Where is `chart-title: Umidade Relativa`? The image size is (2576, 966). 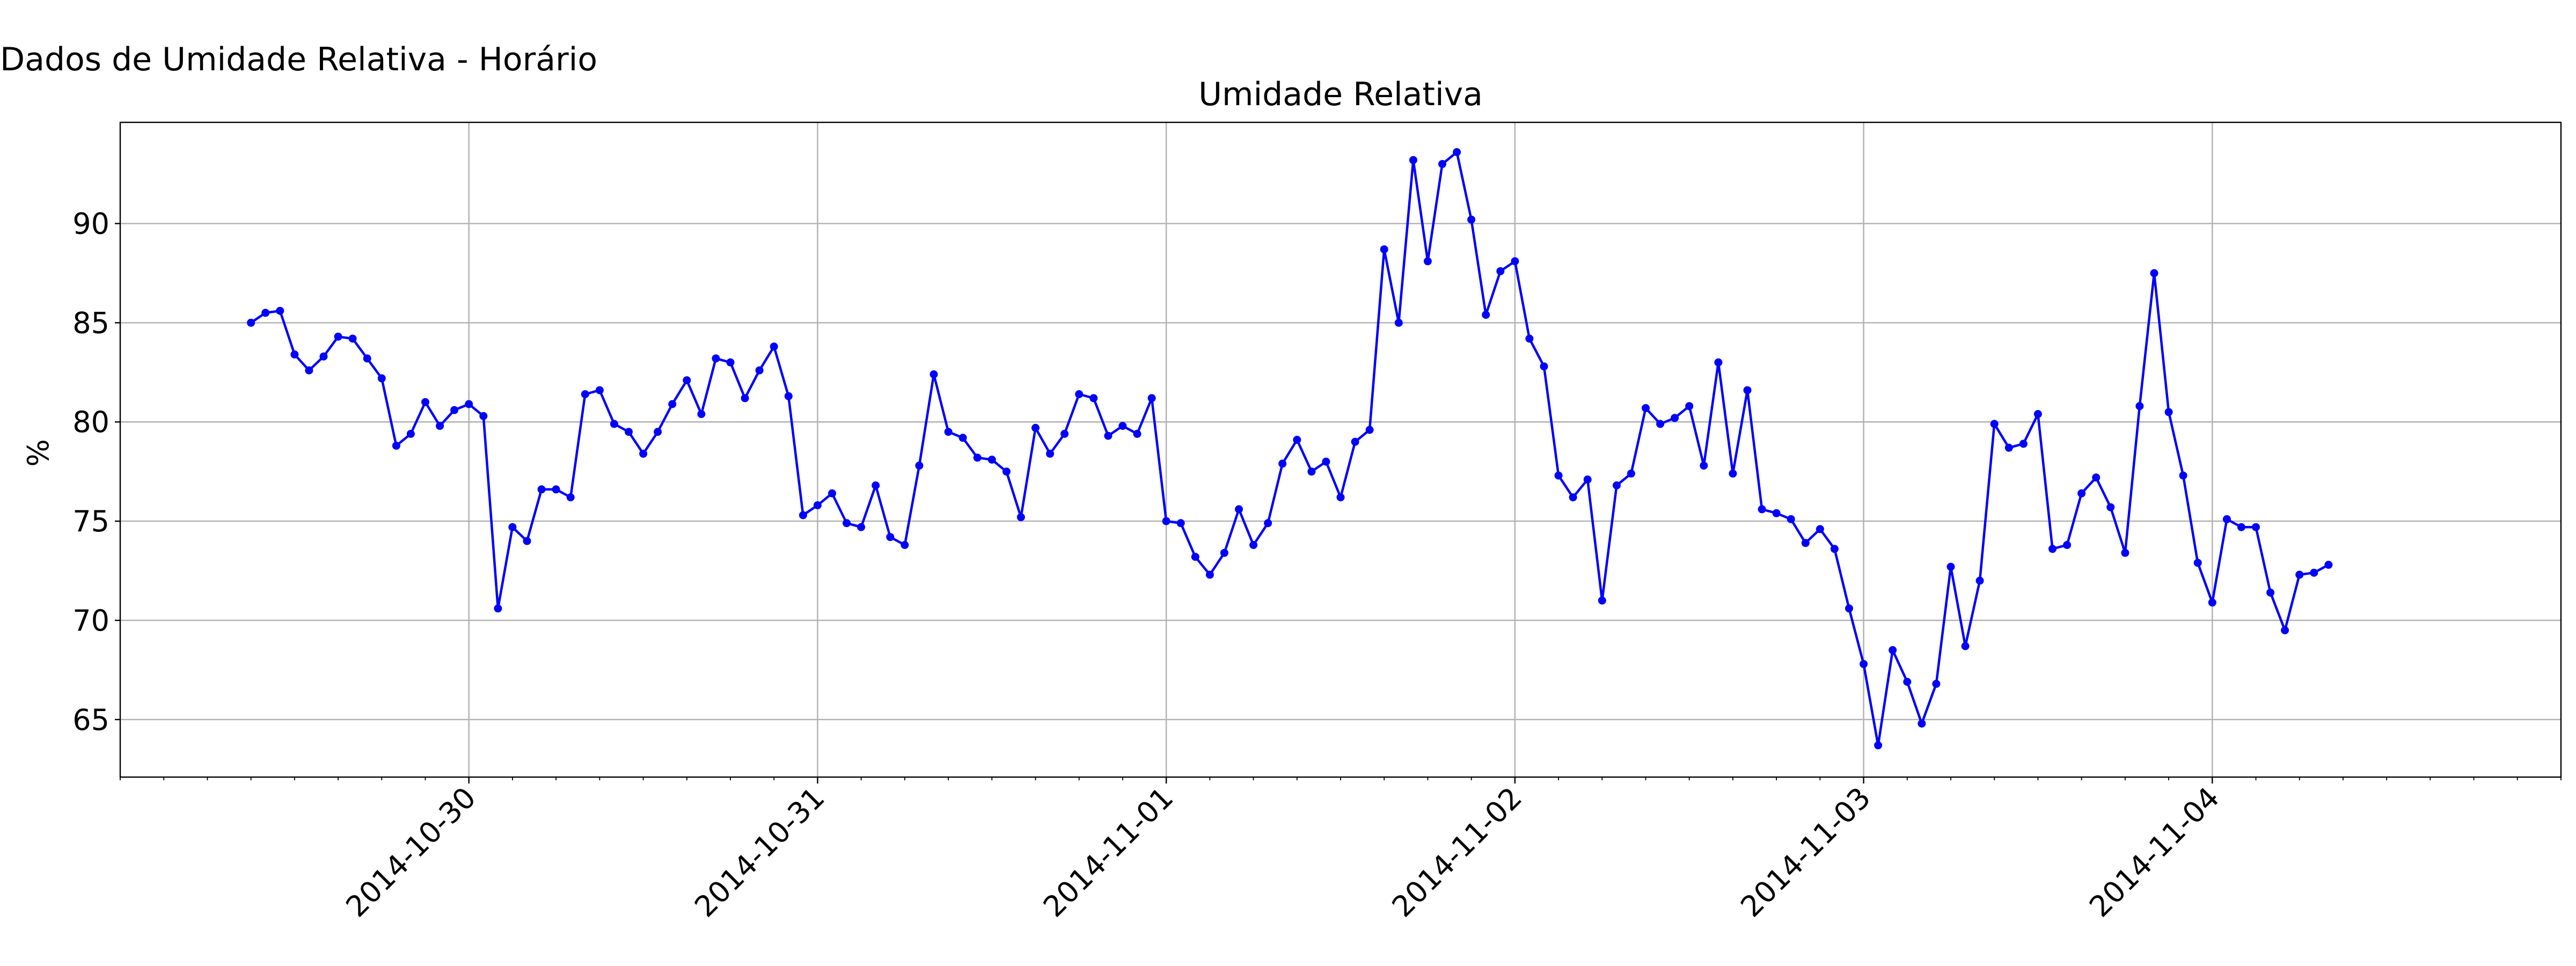 chart-title: Umidade Relativa is located at coordinates (1340, 94).